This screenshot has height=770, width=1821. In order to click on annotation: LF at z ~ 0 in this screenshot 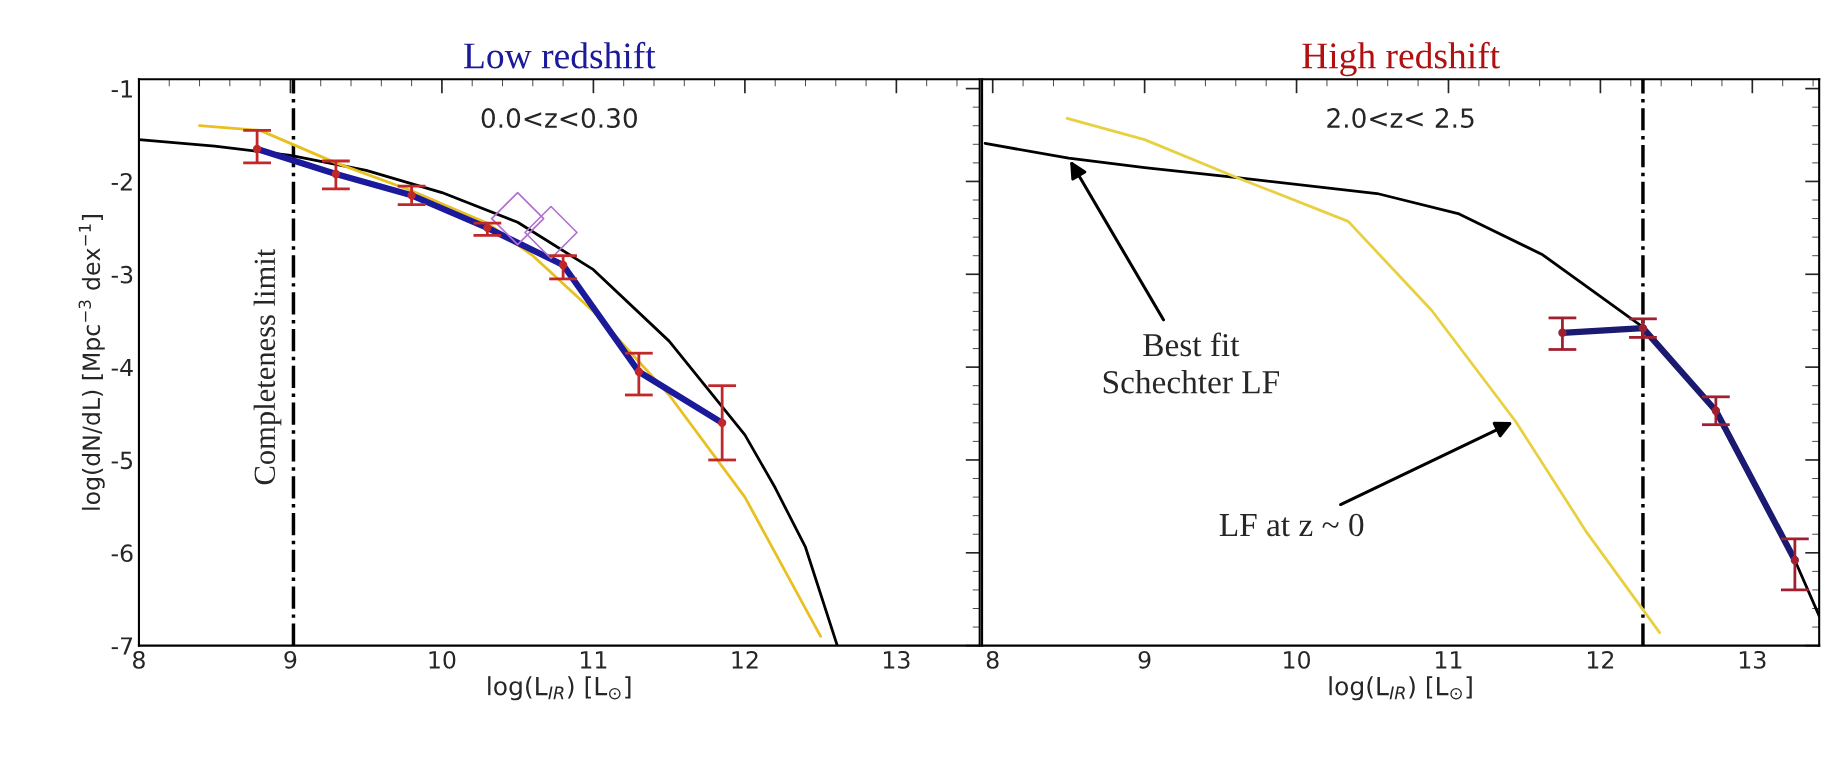, I will do `click(1291, 525)`.